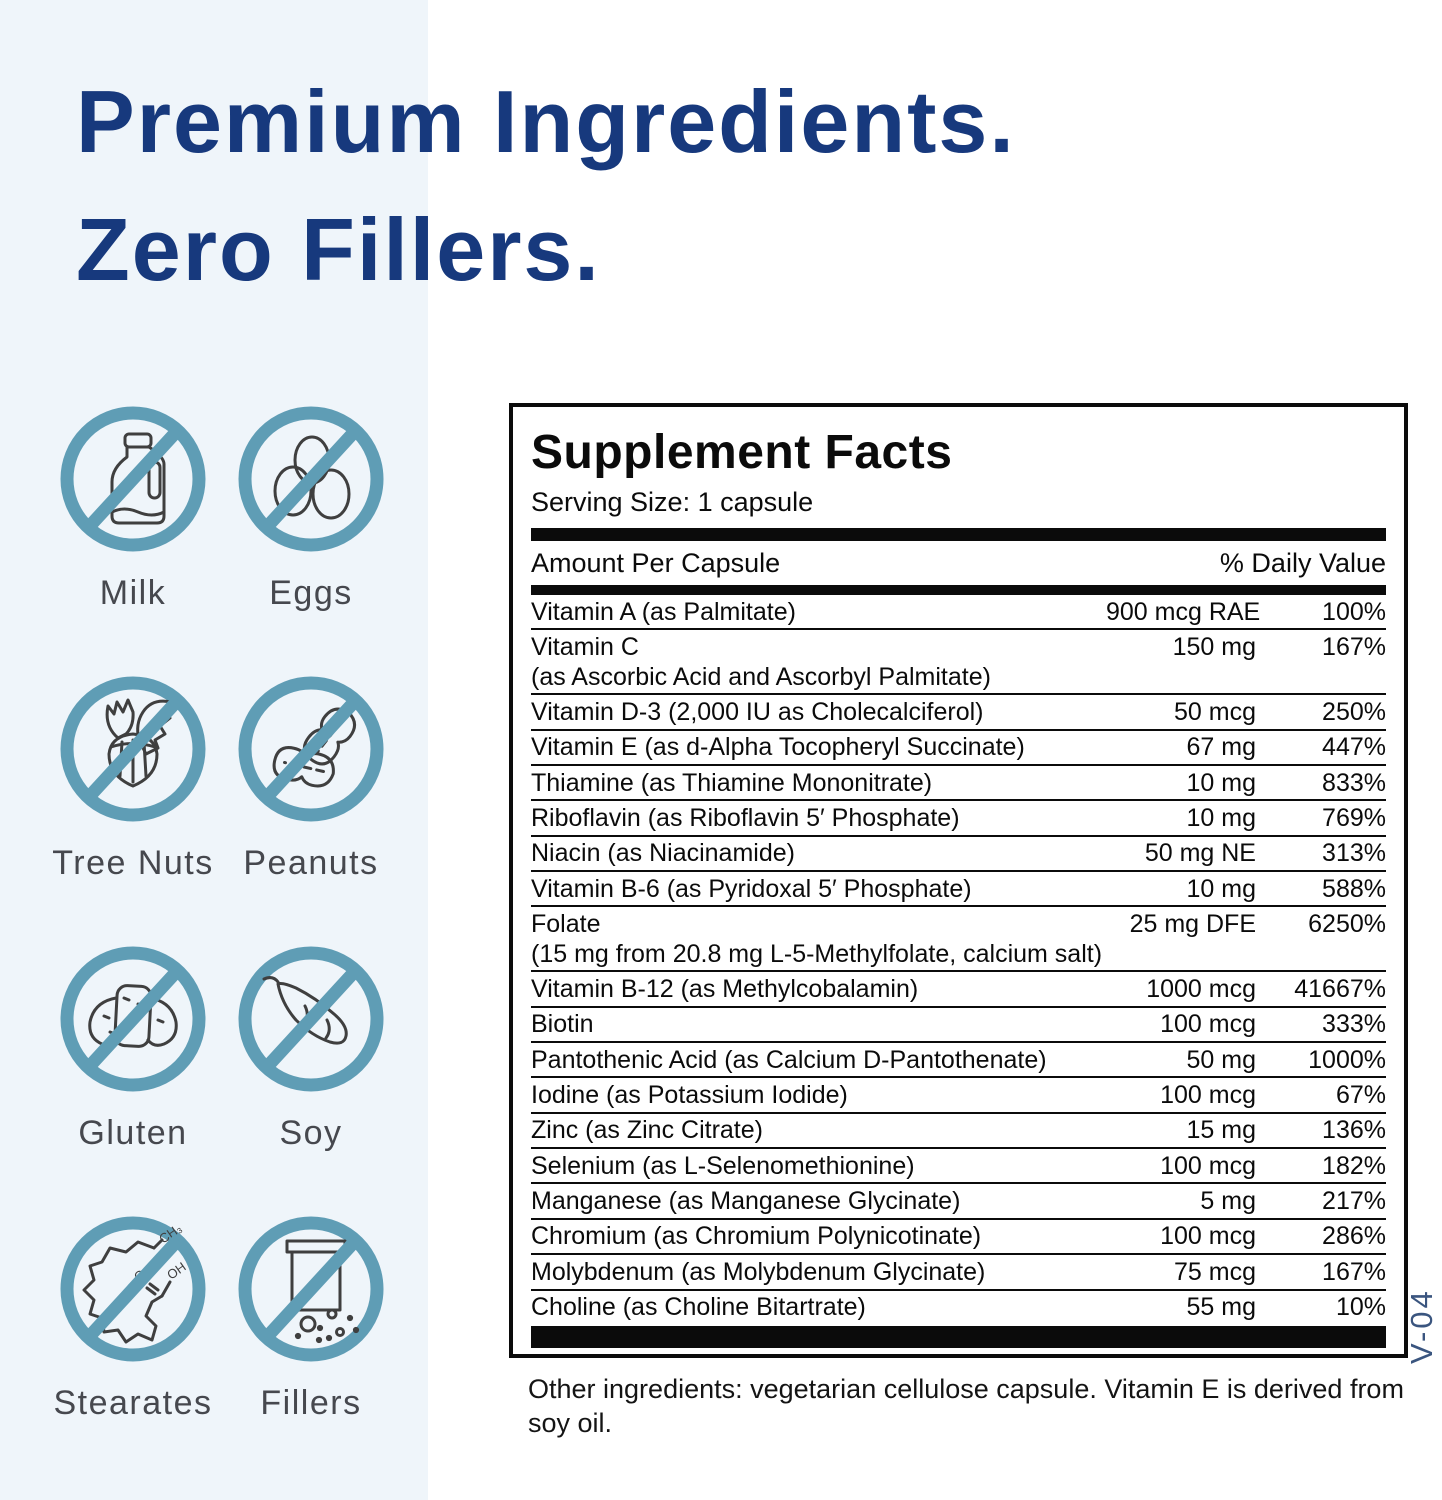  What do you see at coordinates (133, 479) in the screenshot?
I see `milk-jug-icon` at bounding box center [133, 479].